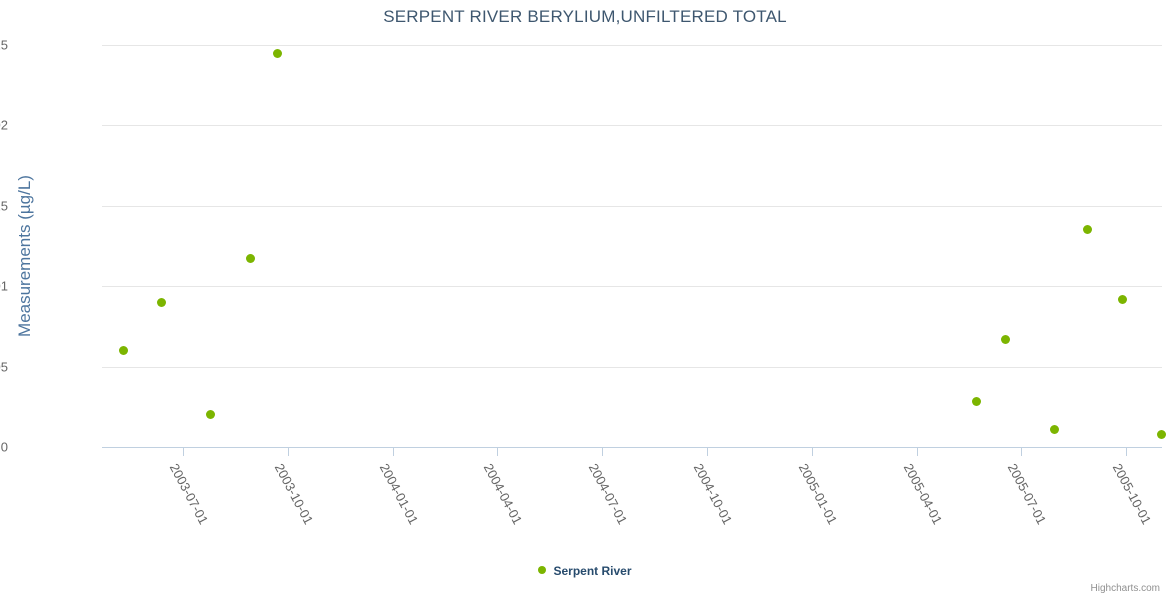 The height and width of the screenshot is (600, 1170). Describe the element at coordinates (922, 494) in the screenshot. I see `x-axis-tick-label: 2005-04-01` at that location.